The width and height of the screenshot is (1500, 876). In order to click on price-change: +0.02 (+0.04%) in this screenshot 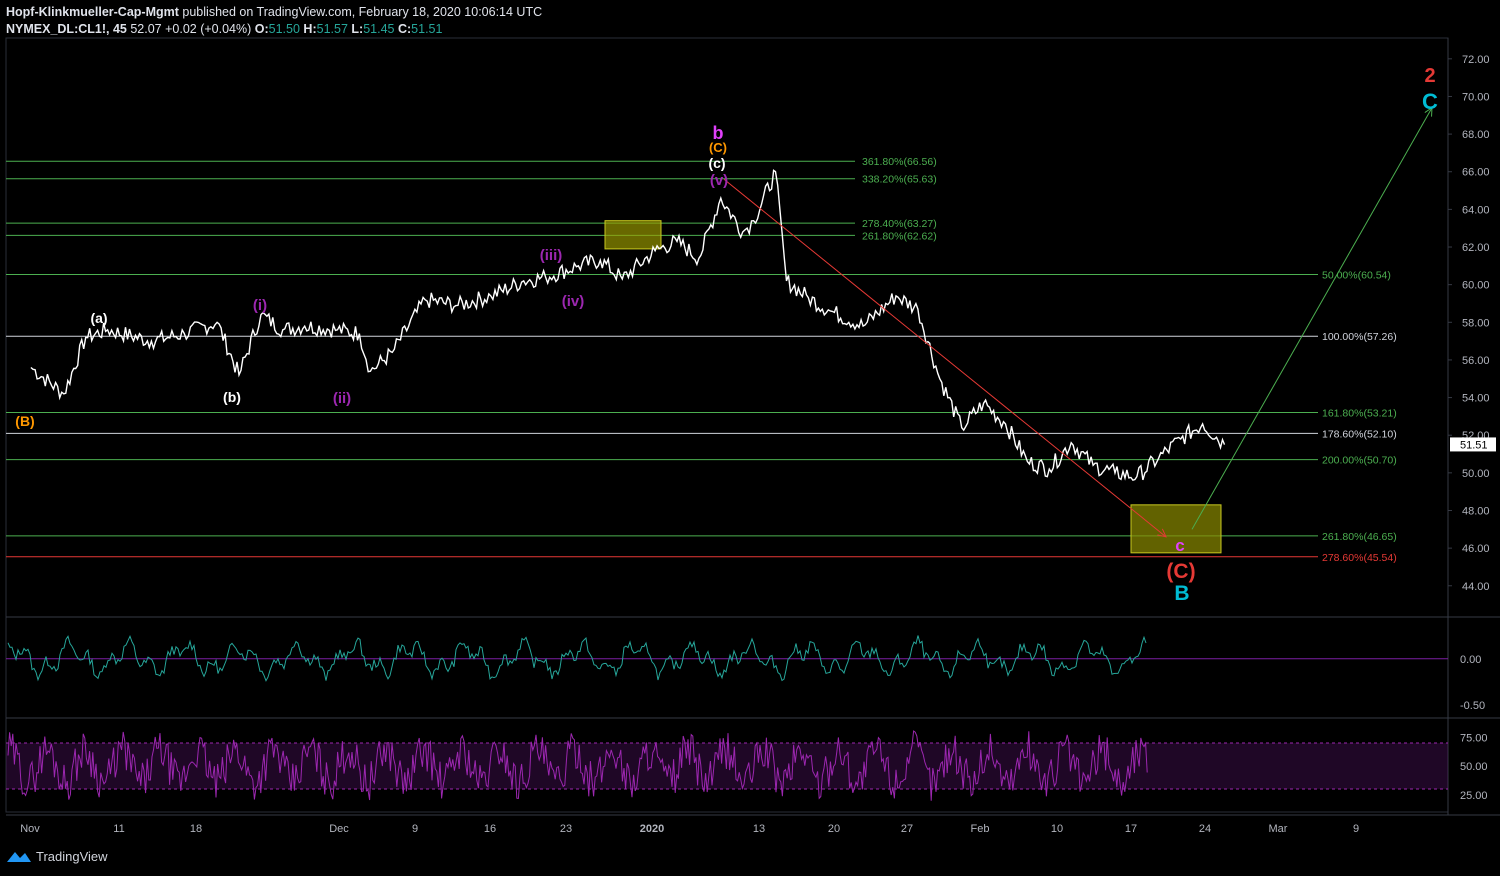, I will do `click(208, 29)`.